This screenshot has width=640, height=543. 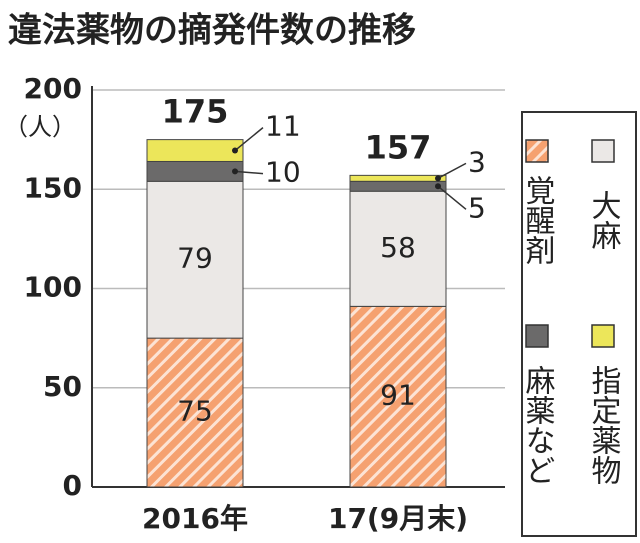 What do you see at coordinates (195, 518) in the screenshot?
I see `x-tick-label: 2016年` at bounding box center [195, 518].